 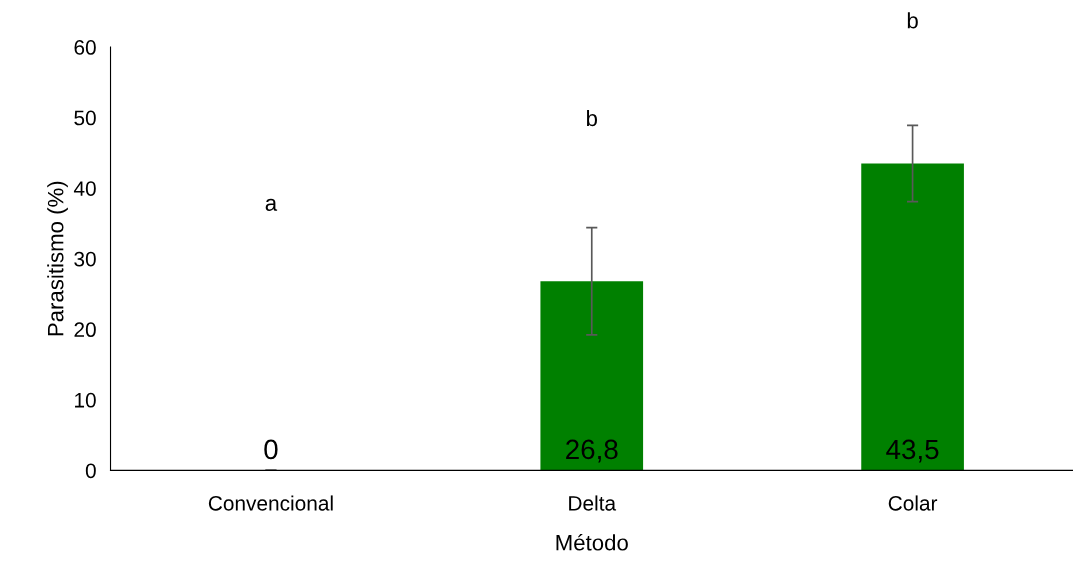 I want to click on y-tick-label: 50, so click(x=85, y=118).